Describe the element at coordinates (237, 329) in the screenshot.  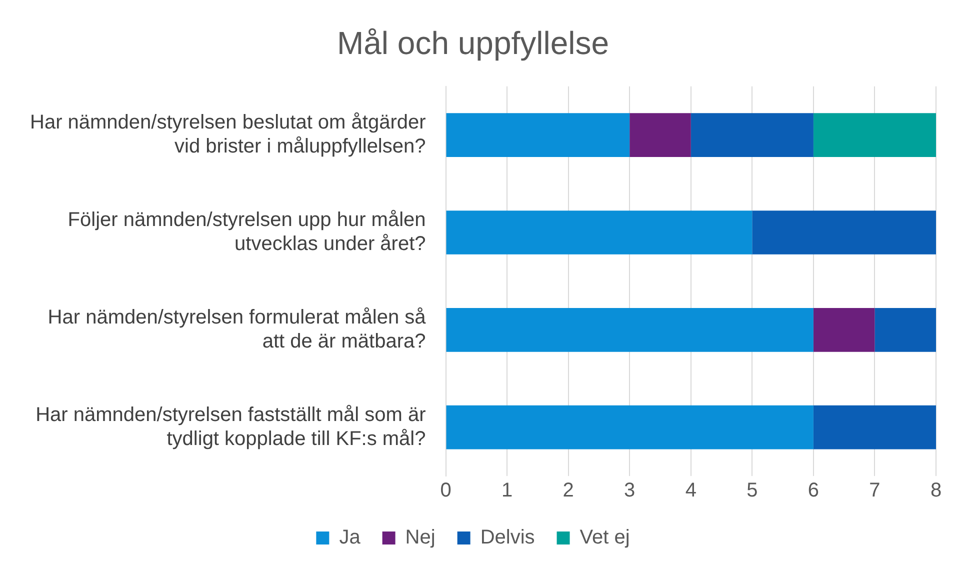
I see `y-tick-label: Har nämden/styrelsen formulerat målen så att de är mätbara?` at that location.